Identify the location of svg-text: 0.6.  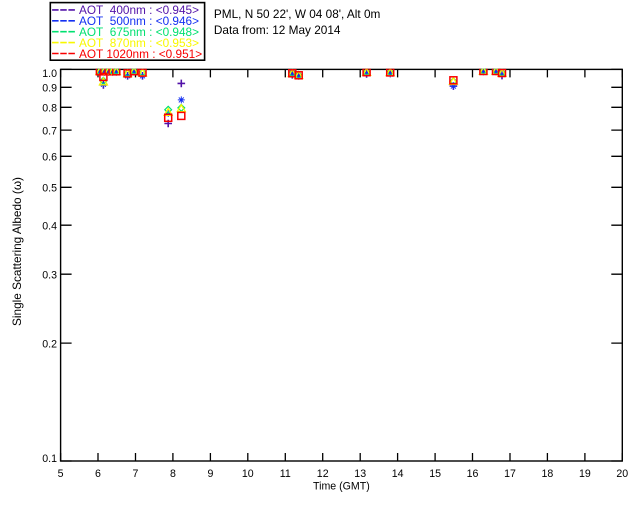
(49, 158).